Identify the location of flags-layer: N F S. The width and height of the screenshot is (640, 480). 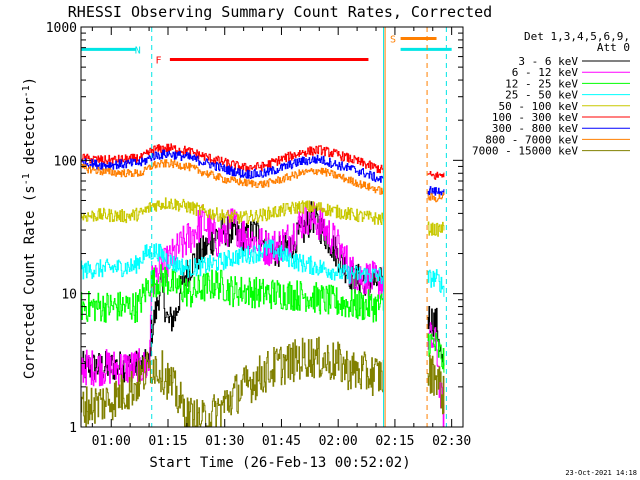
(266, 50).